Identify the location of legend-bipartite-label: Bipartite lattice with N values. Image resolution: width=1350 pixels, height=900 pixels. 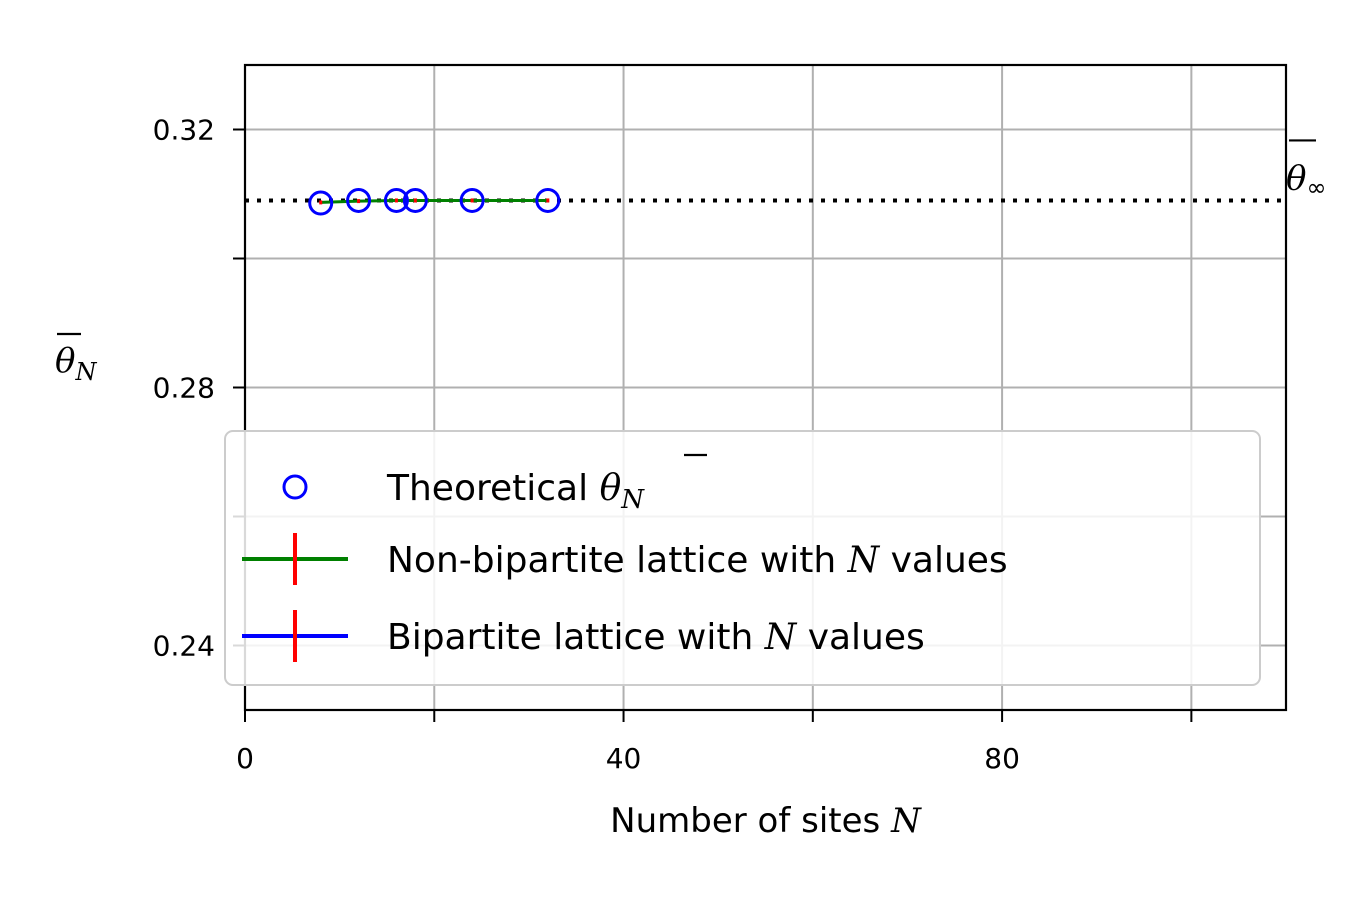
(656, 637).